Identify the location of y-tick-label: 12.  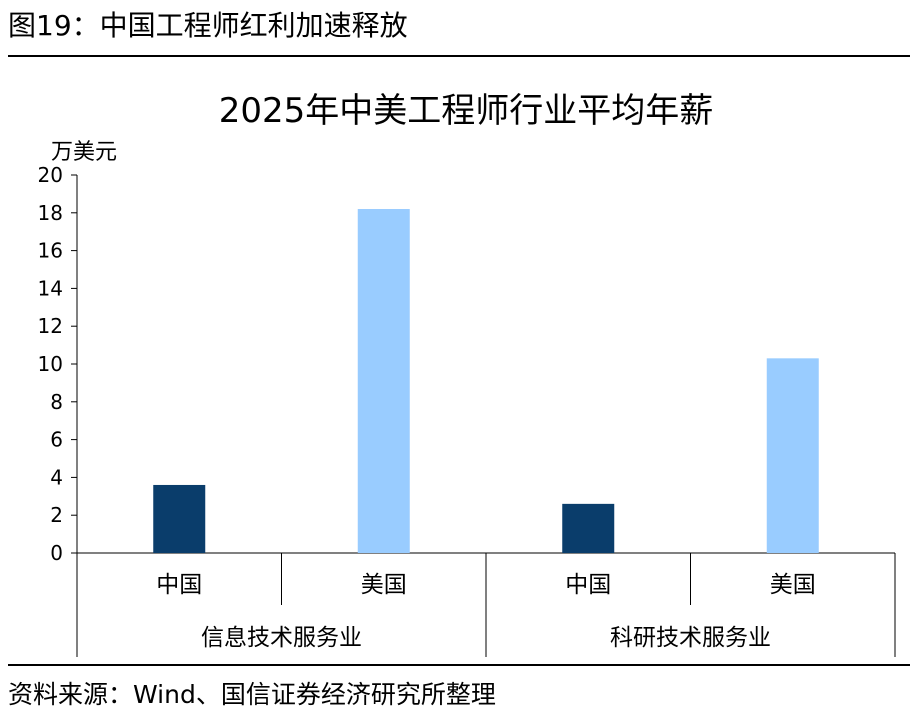
(50, 326).